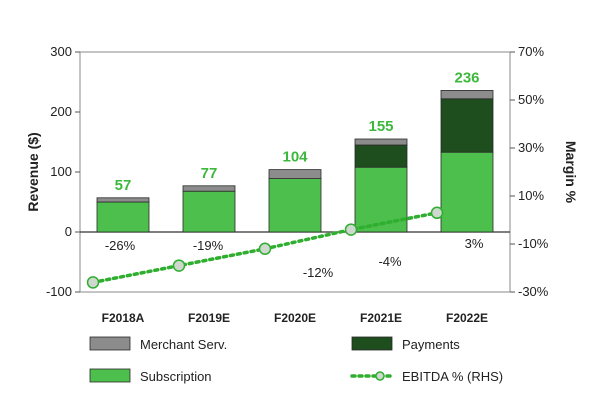  Describe the element at coordinates (529, 171) in the screenshot. I see `right-axis-ticks: -30% -10% 10% 30% 50% 70%` at that location.